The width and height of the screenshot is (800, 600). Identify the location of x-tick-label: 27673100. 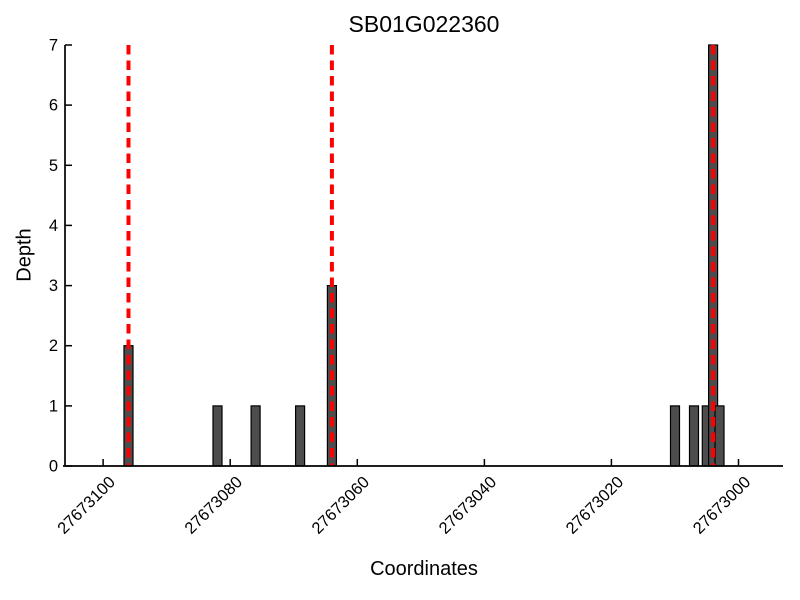
(86, 505).